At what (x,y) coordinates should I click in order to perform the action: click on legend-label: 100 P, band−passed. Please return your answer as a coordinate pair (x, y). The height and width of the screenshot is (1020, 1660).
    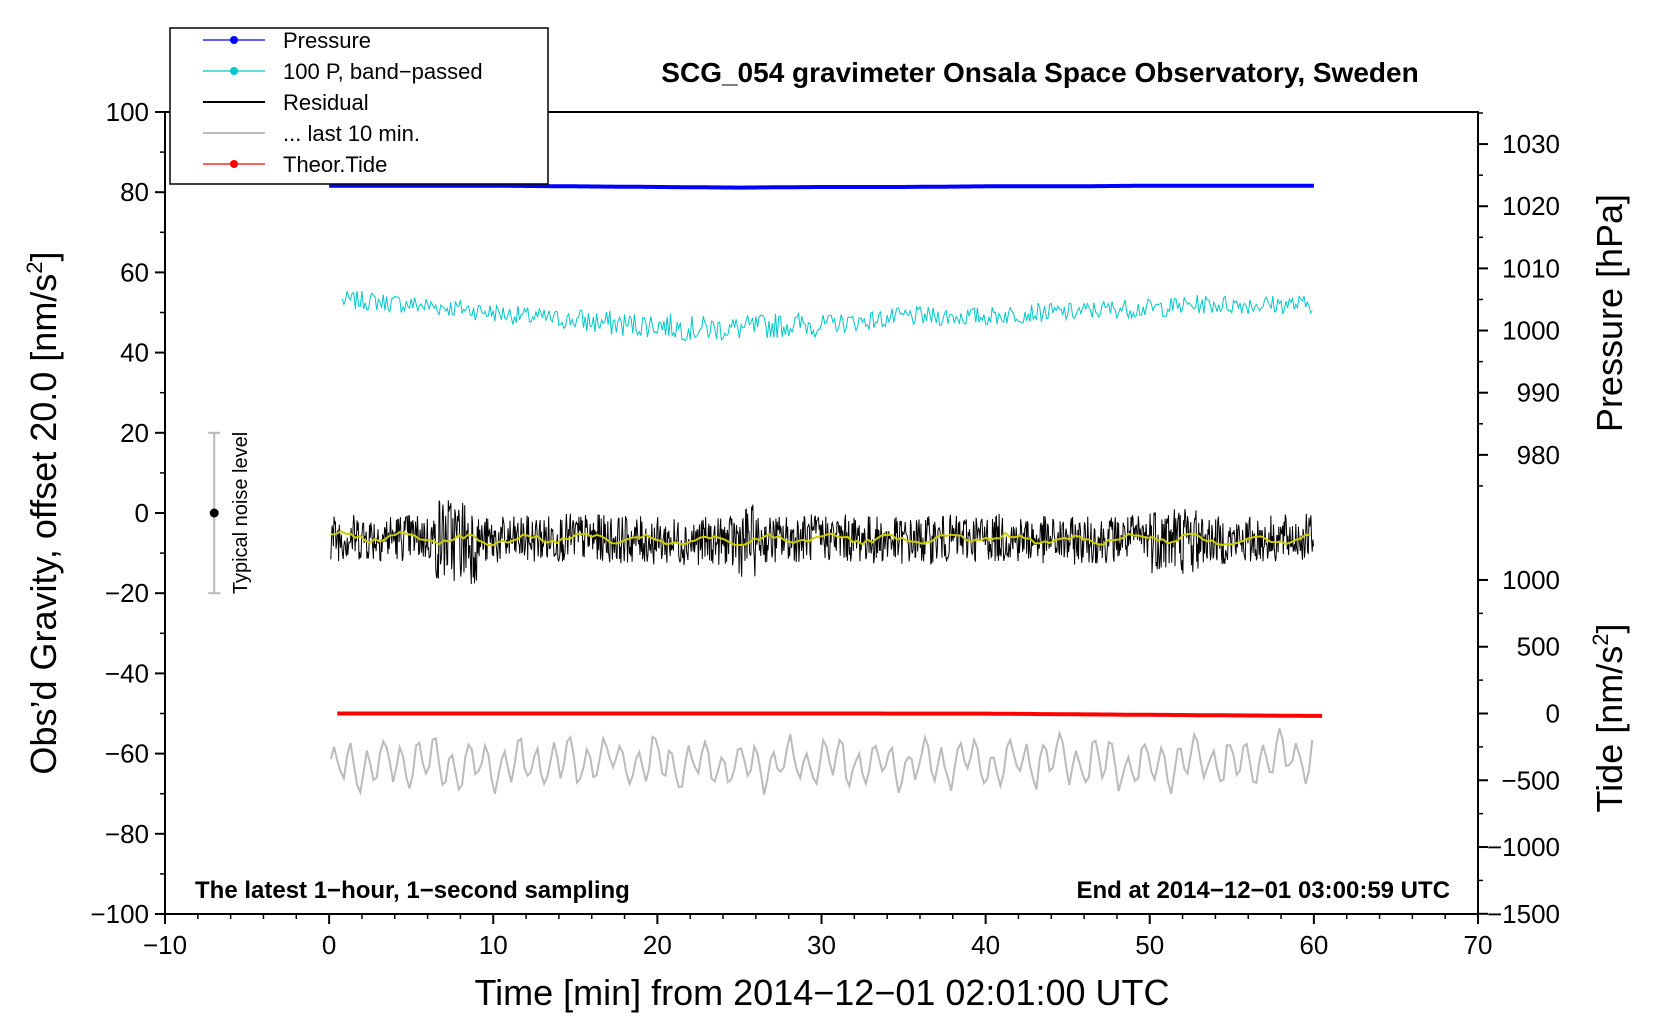
    Looking at the image, I should click on (383, 71).